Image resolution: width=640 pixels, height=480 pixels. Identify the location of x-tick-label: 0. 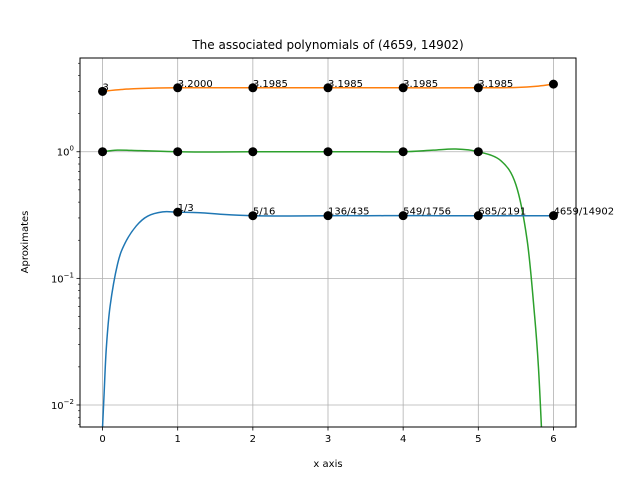
(102, 439).